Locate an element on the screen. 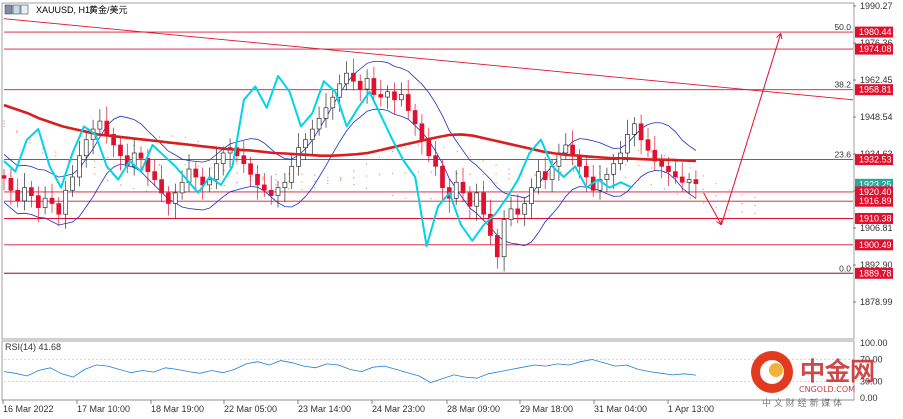 Image resolution: width=903 pixels, height=419 pixels. y-tick-label: 1934.63 is located at coordinates (876, 154).